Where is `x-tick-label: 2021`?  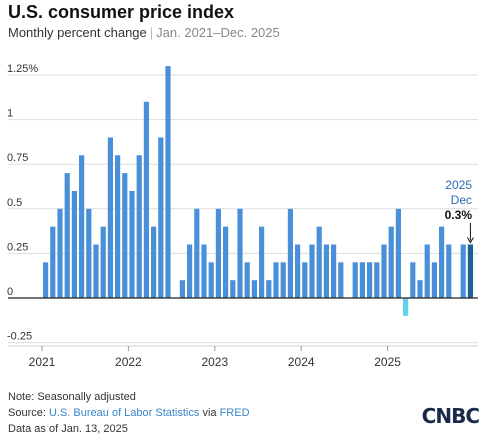
x-tick-label: 2021 is located at coordinates (42, 362).